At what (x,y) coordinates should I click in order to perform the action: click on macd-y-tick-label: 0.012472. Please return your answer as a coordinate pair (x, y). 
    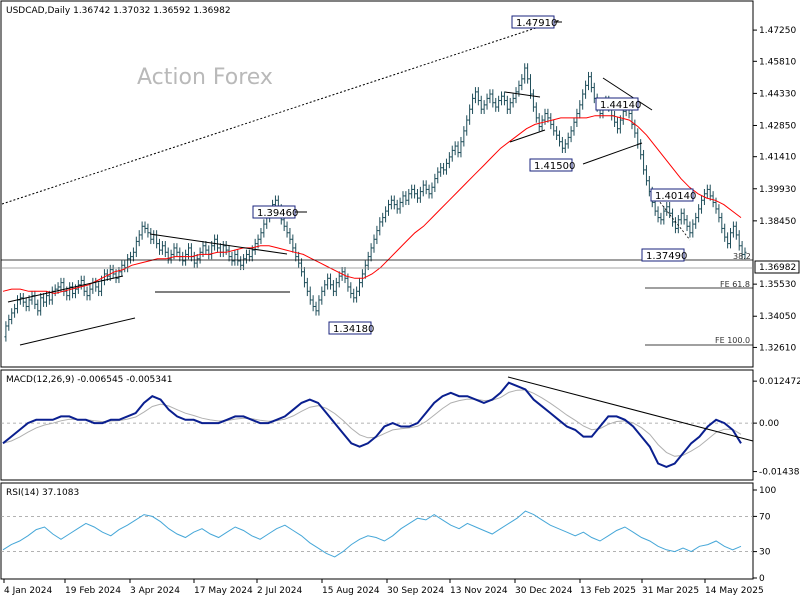
    Looking at the image, I should click on (779, 382).